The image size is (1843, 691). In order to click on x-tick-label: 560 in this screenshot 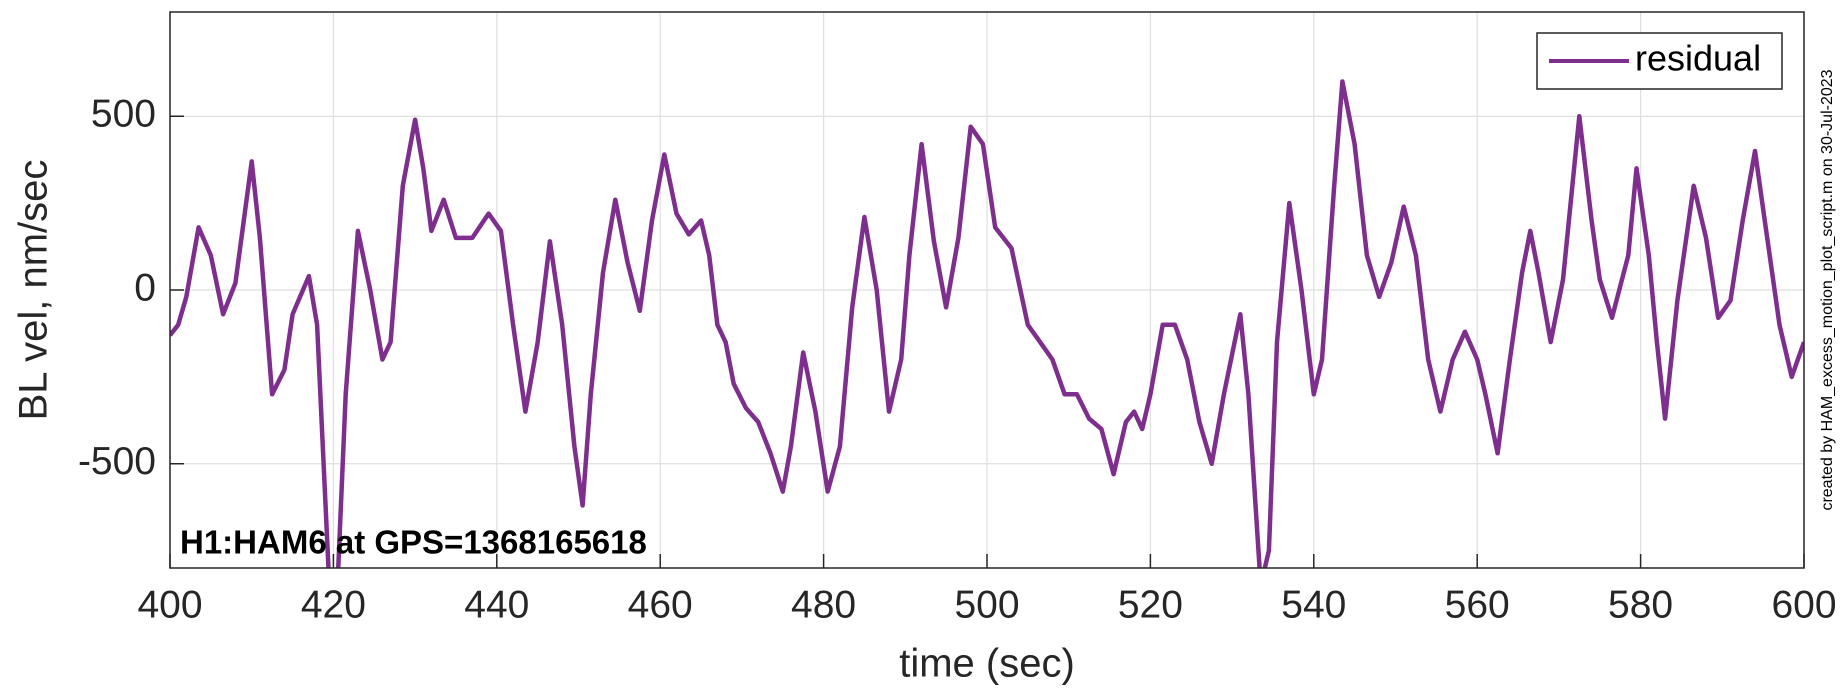, I will do `click(1477, 604)`.